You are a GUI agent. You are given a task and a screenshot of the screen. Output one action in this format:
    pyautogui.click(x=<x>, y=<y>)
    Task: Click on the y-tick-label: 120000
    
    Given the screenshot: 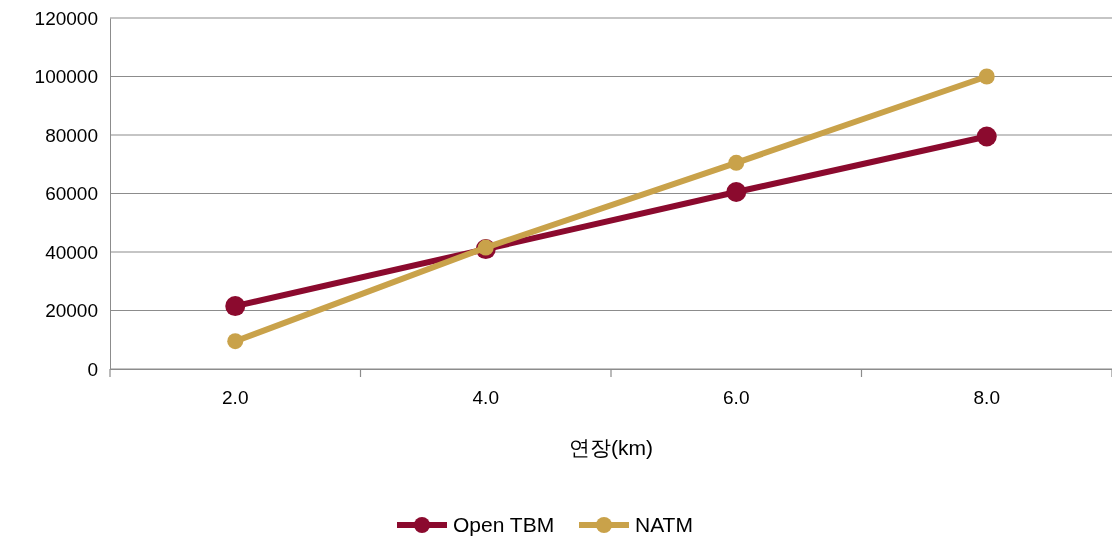 What is the action you would take?
    pyautogui.click(x=66, y=18)
    